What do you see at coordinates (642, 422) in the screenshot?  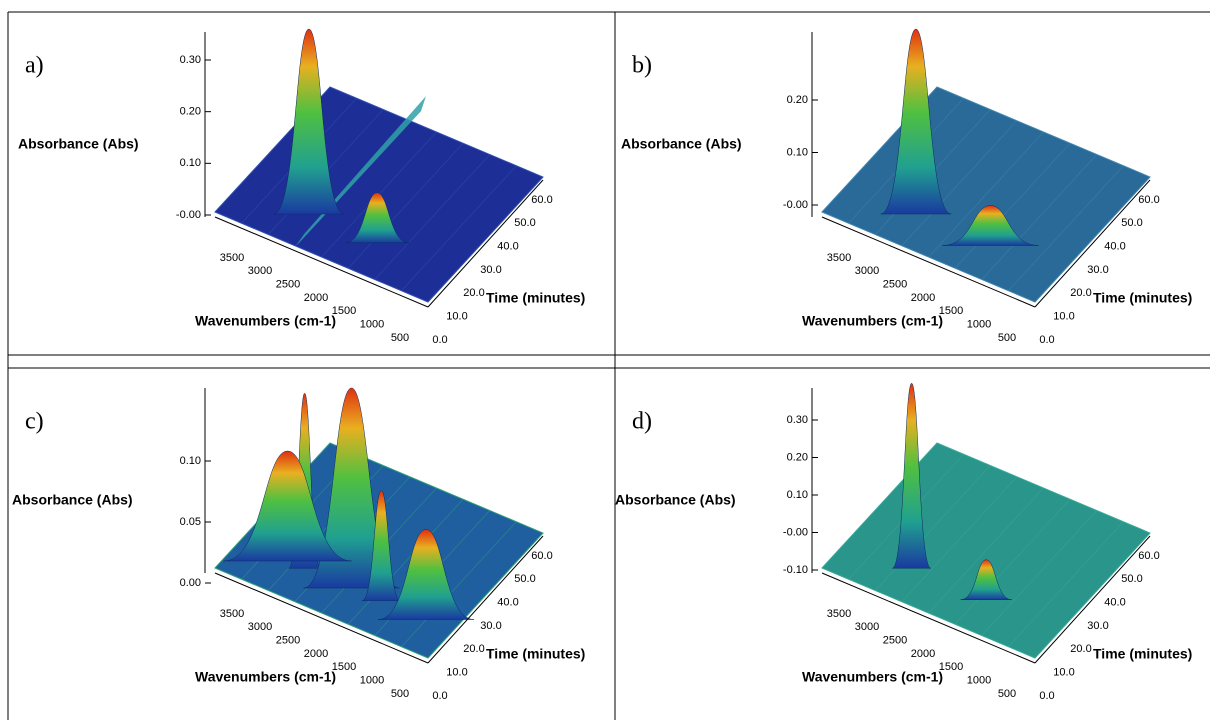 I see `panel-label: d)` at bounding box center [642, 422].